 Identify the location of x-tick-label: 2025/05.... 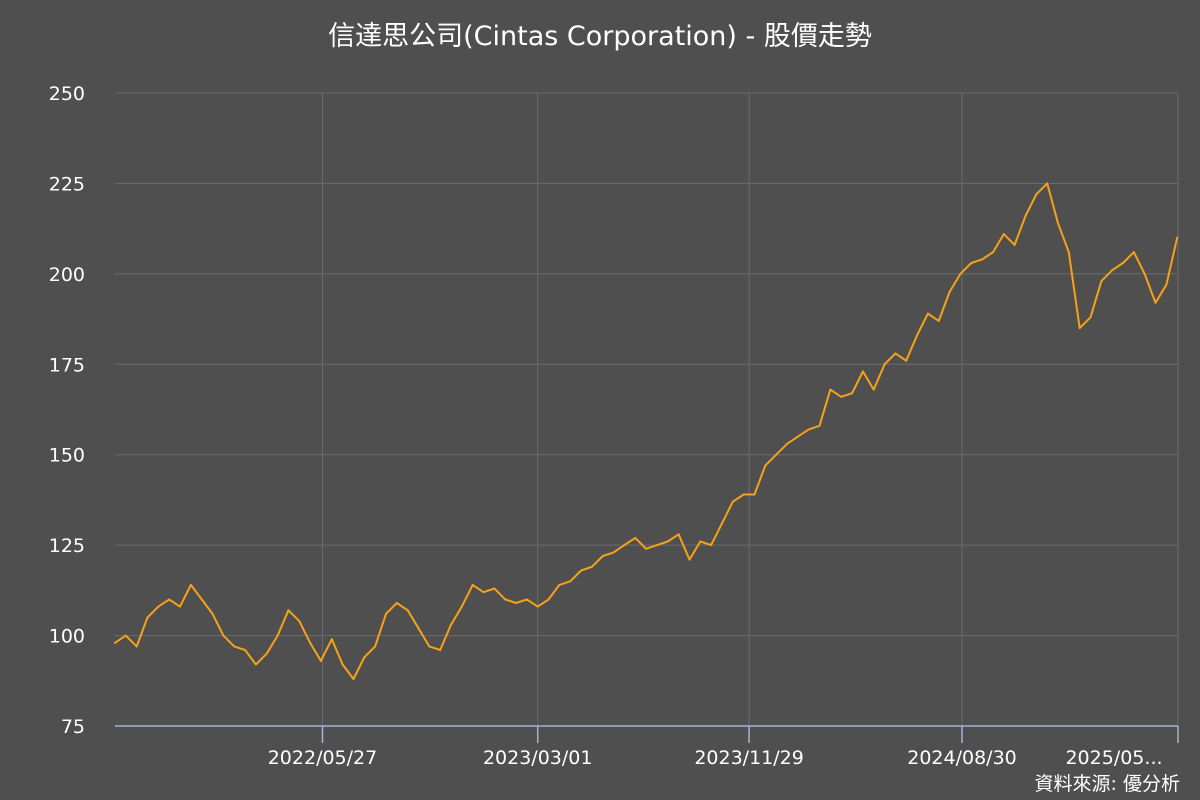
(1113, 758).